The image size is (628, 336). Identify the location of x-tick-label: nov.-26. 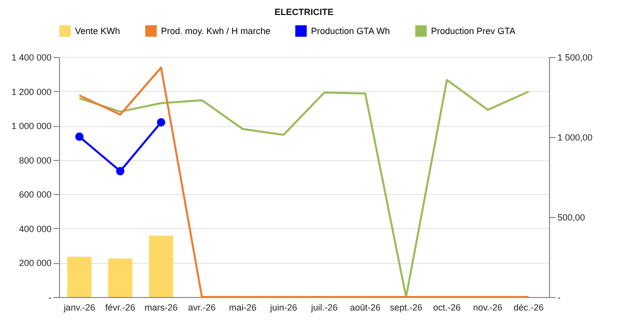
(487, 307).